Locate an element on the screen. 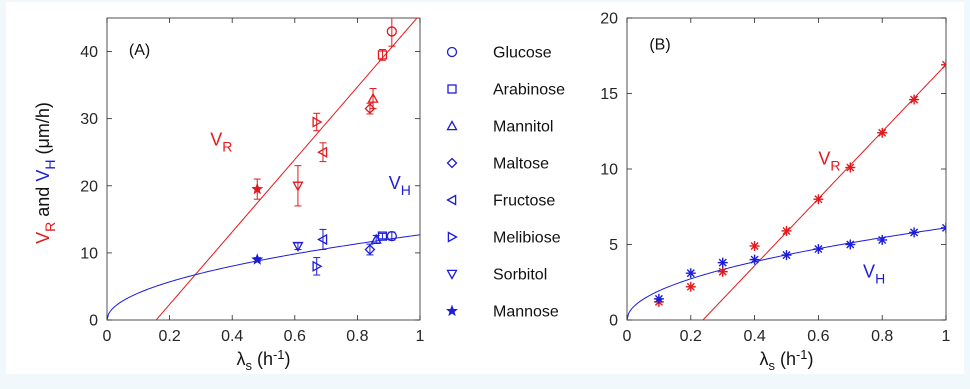 Image resolution: width=970 pixels, height=389 pixels. star-icon is located at coordinates (452, 310).